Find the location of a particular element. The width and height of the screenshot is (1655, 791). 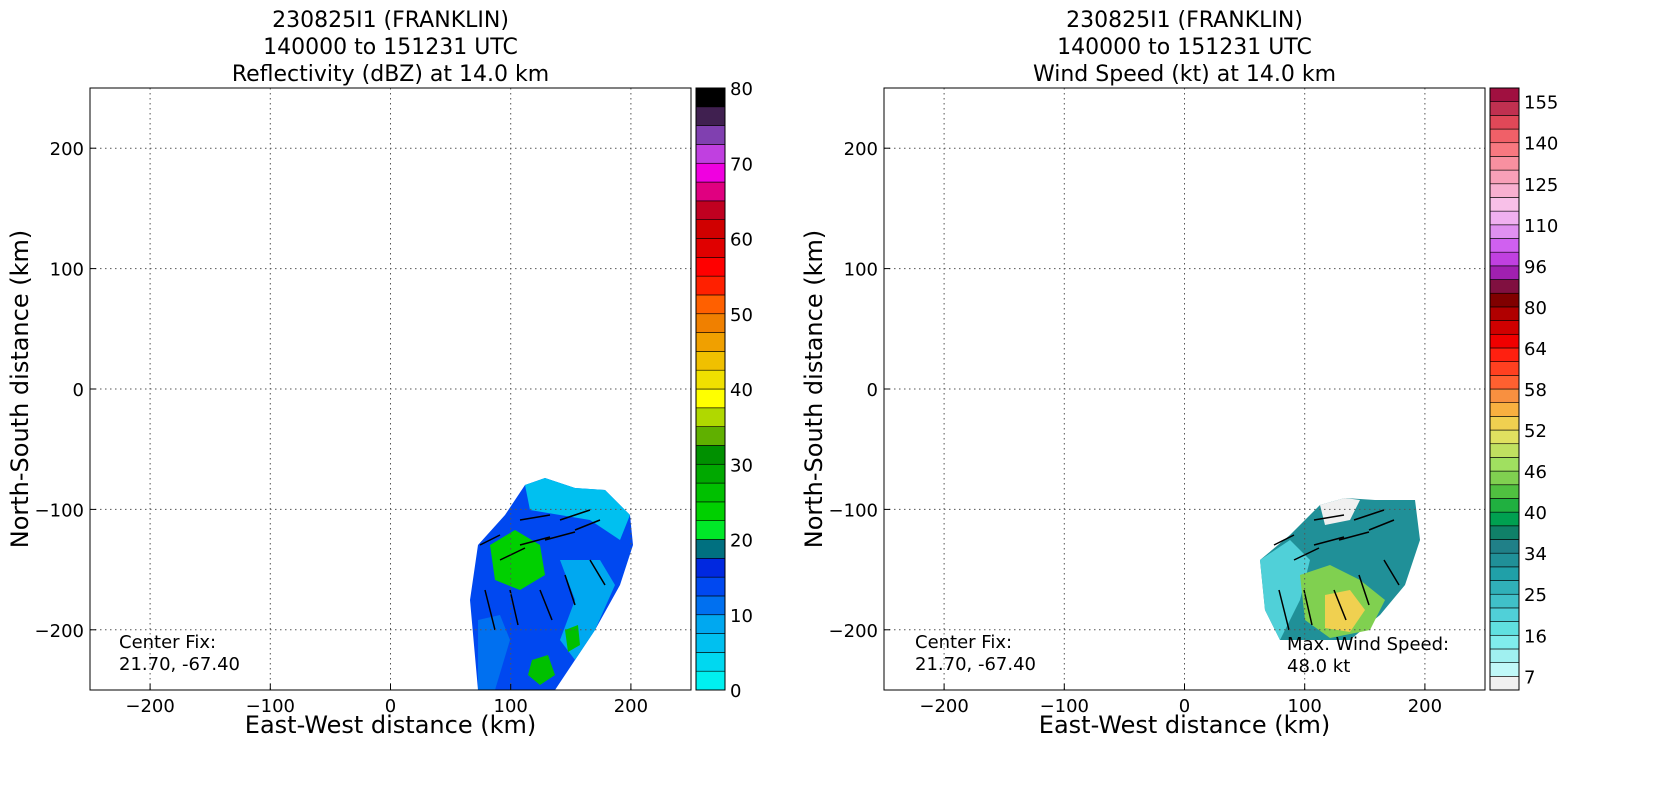

colorbar-tick-label: 20 is located at coordinates (741, 541).